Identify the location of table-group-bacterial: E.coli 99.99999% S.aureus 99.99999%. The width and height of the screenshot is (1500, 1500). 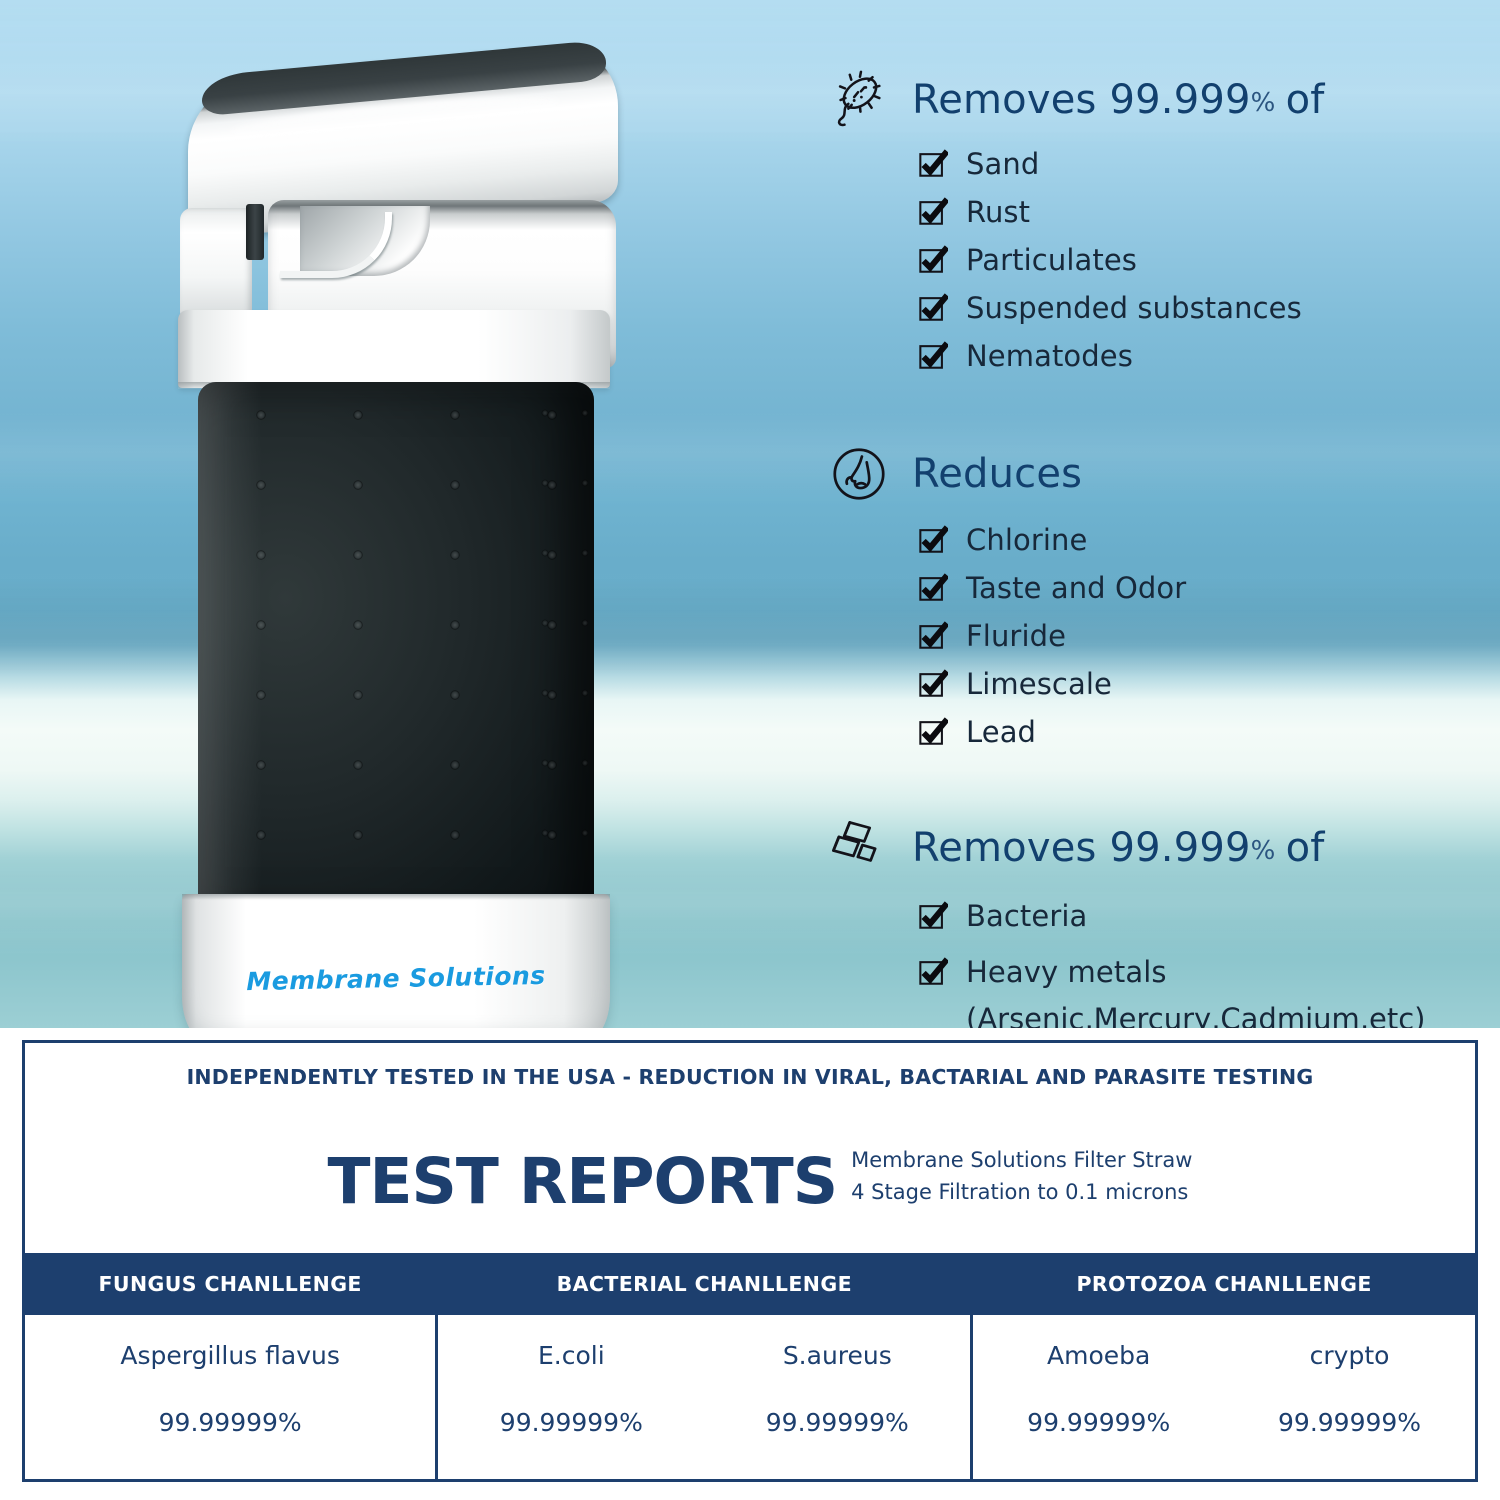
(704, 1397).